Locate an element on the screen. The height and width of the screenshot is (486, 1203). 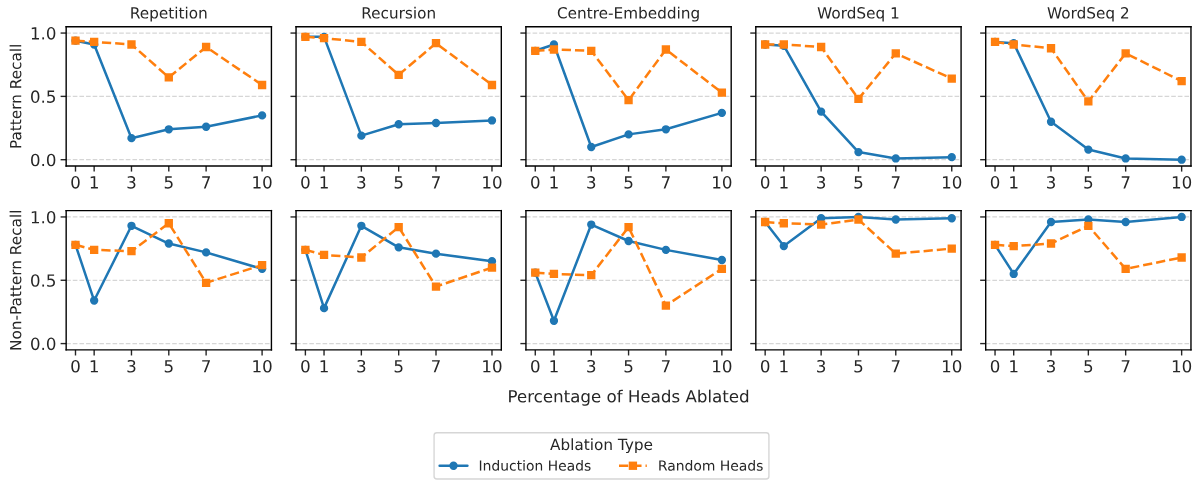
x-axis-title: Percentage of Heads Ablated is located at coordinates (629, 397).